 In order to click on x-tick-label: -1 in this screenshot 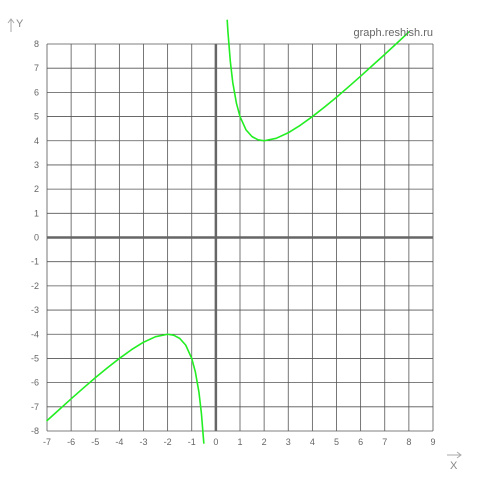, I will do `click(192, 442)`.